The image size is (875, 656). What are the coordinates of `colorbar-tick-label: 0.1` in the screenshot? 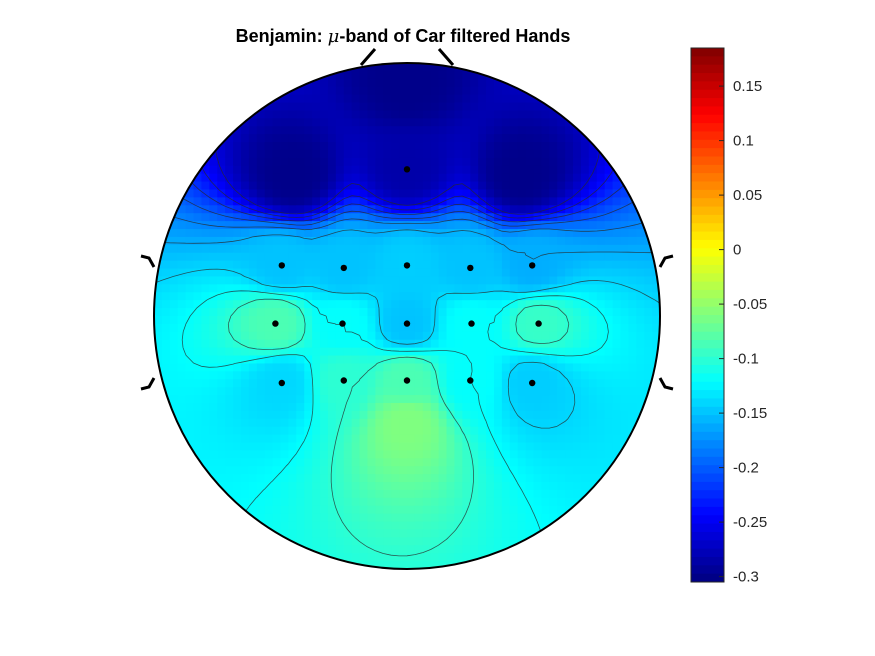 It's located at (743, 141).